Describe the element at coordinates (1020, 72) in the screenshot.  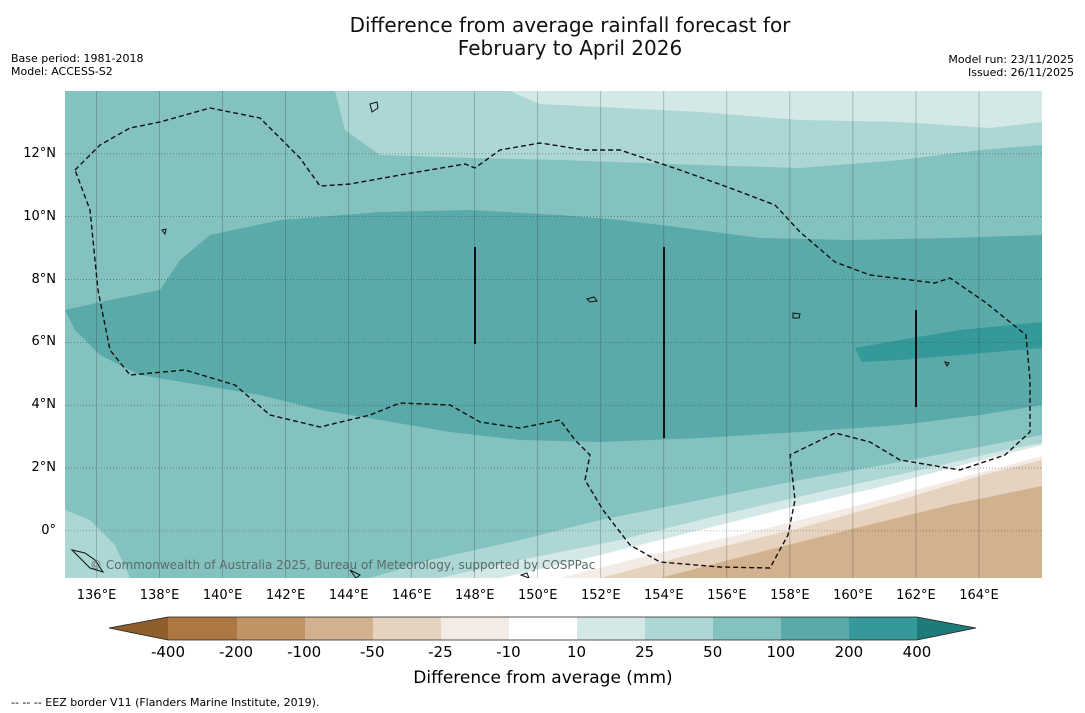
I see `issued-date: Issued: 26/11/2025` at that location.